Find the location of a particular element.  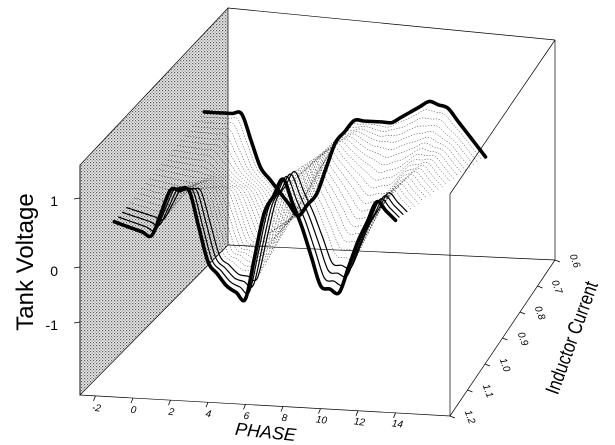

y-tick-label: 0.7 is located at coordinates (556, 287).